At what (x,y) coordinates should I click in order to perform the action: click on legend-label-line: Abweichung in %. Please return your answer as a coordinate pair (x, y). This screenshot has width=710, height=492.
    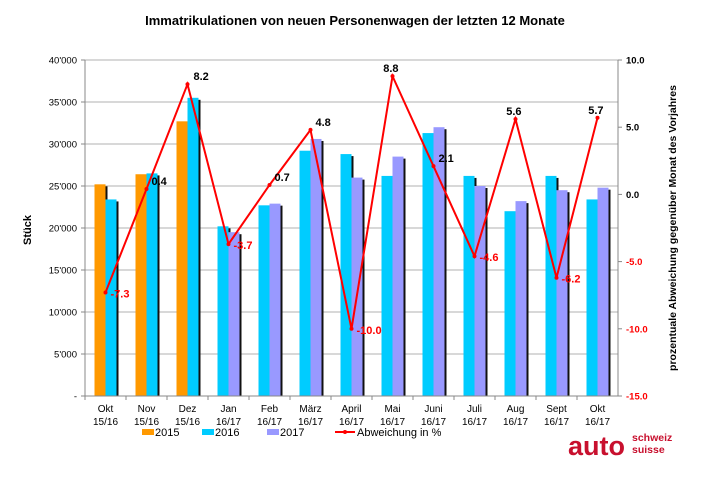
    Looking at the image, I should click on (399, 433).